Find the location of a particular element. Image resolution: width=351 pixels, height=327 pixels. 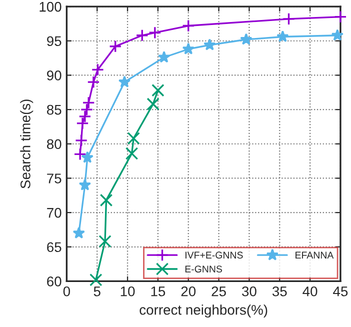

x-tick-label: 30 is located at coordinates (249, 291).